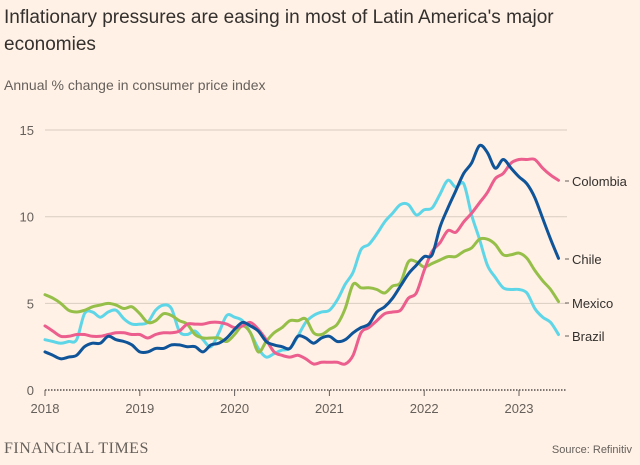  I want to click on x-tick-label: 2023, so click(519, 408).